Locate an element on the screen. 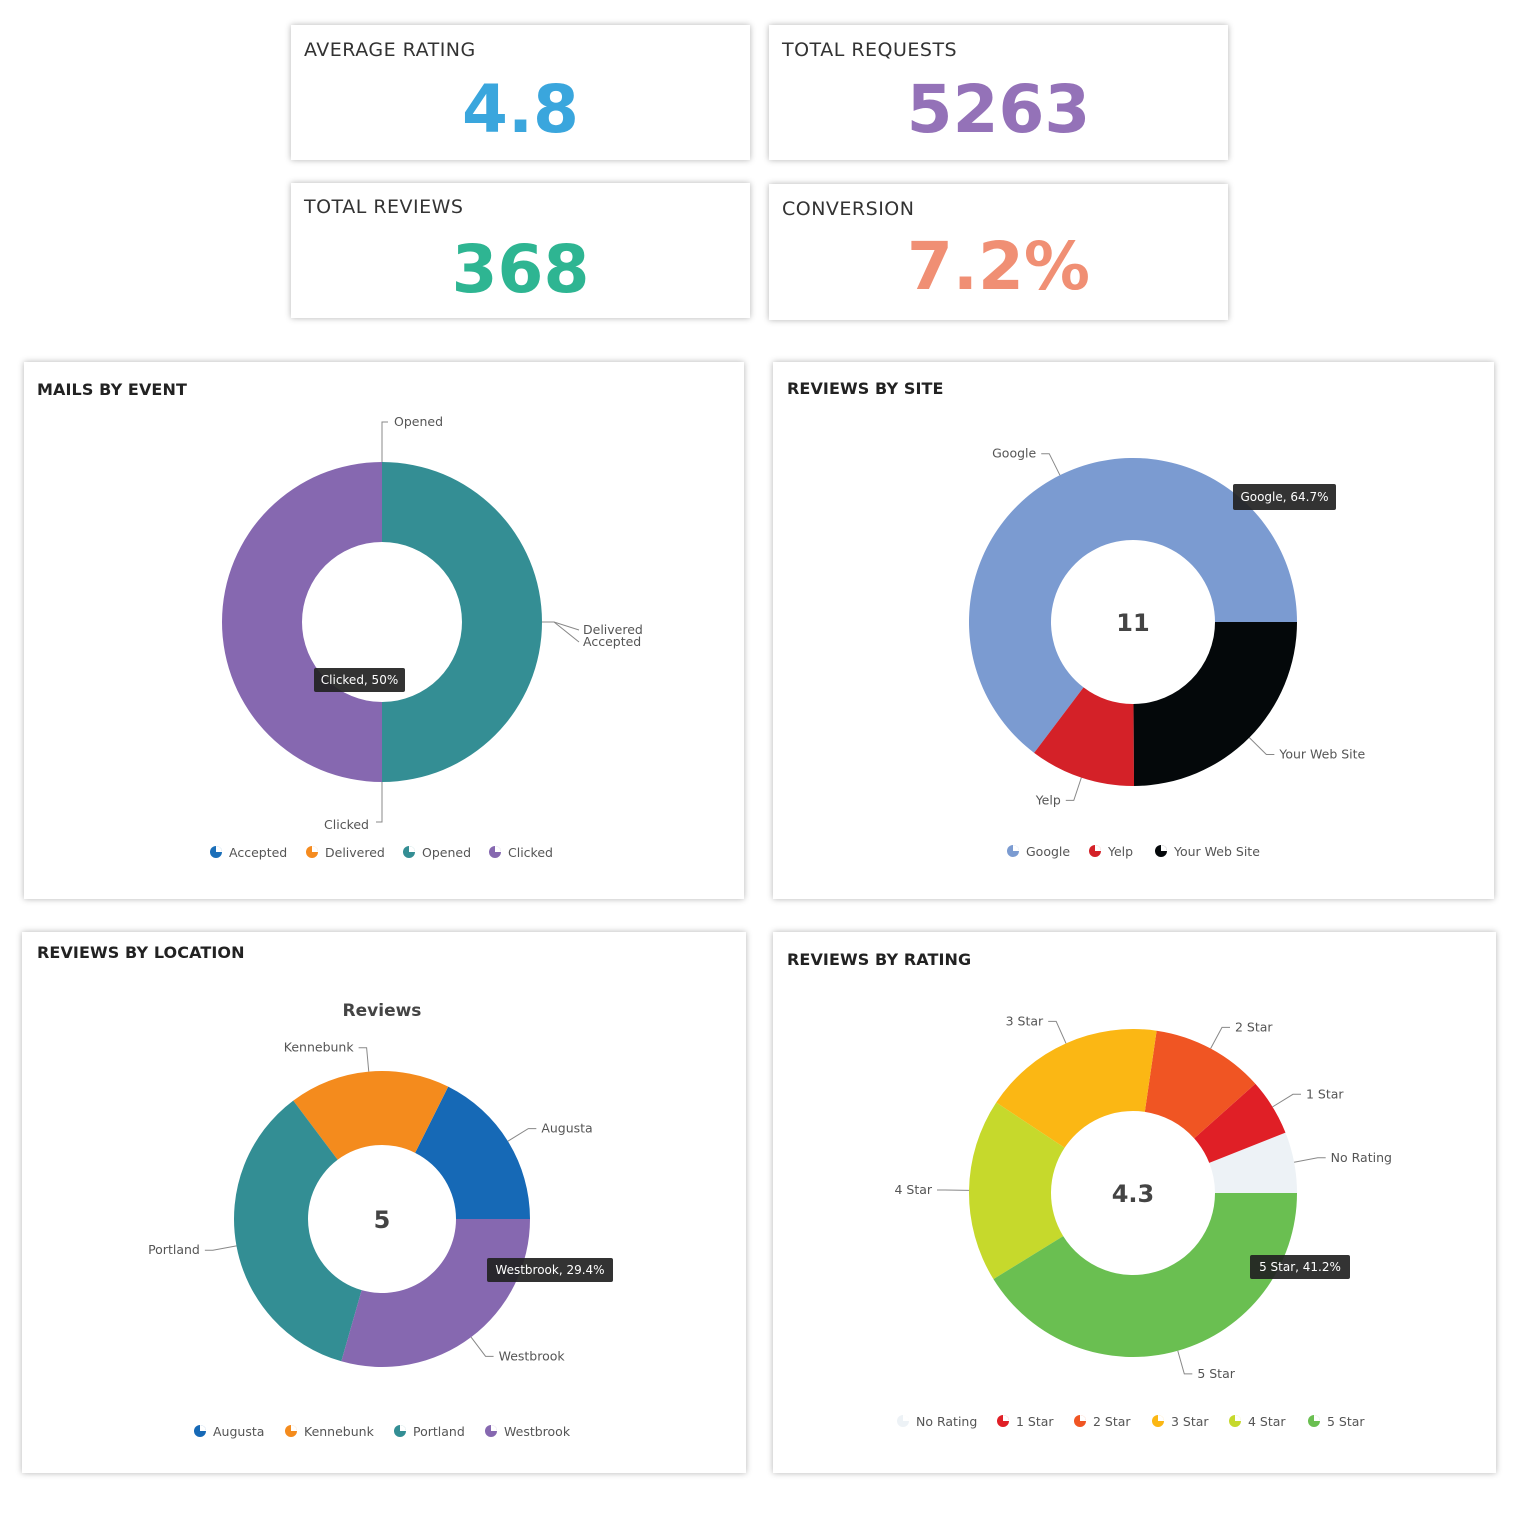  legend-item-augusta: Augusta is located at coordinates (229, 1431).